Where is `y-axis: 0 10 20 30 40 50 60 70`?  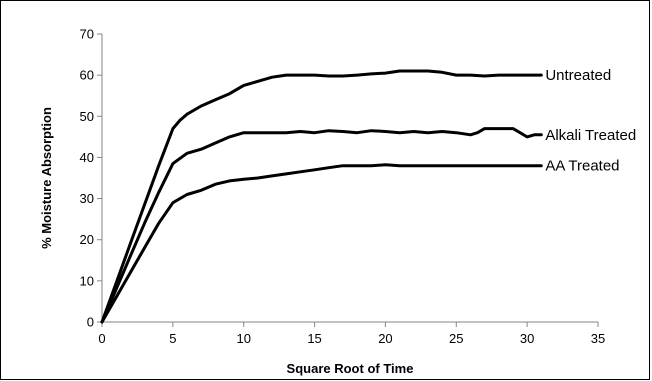
y-axis: 0 10 20 30 40 50 60 70 is located at coordinates (91, 178).